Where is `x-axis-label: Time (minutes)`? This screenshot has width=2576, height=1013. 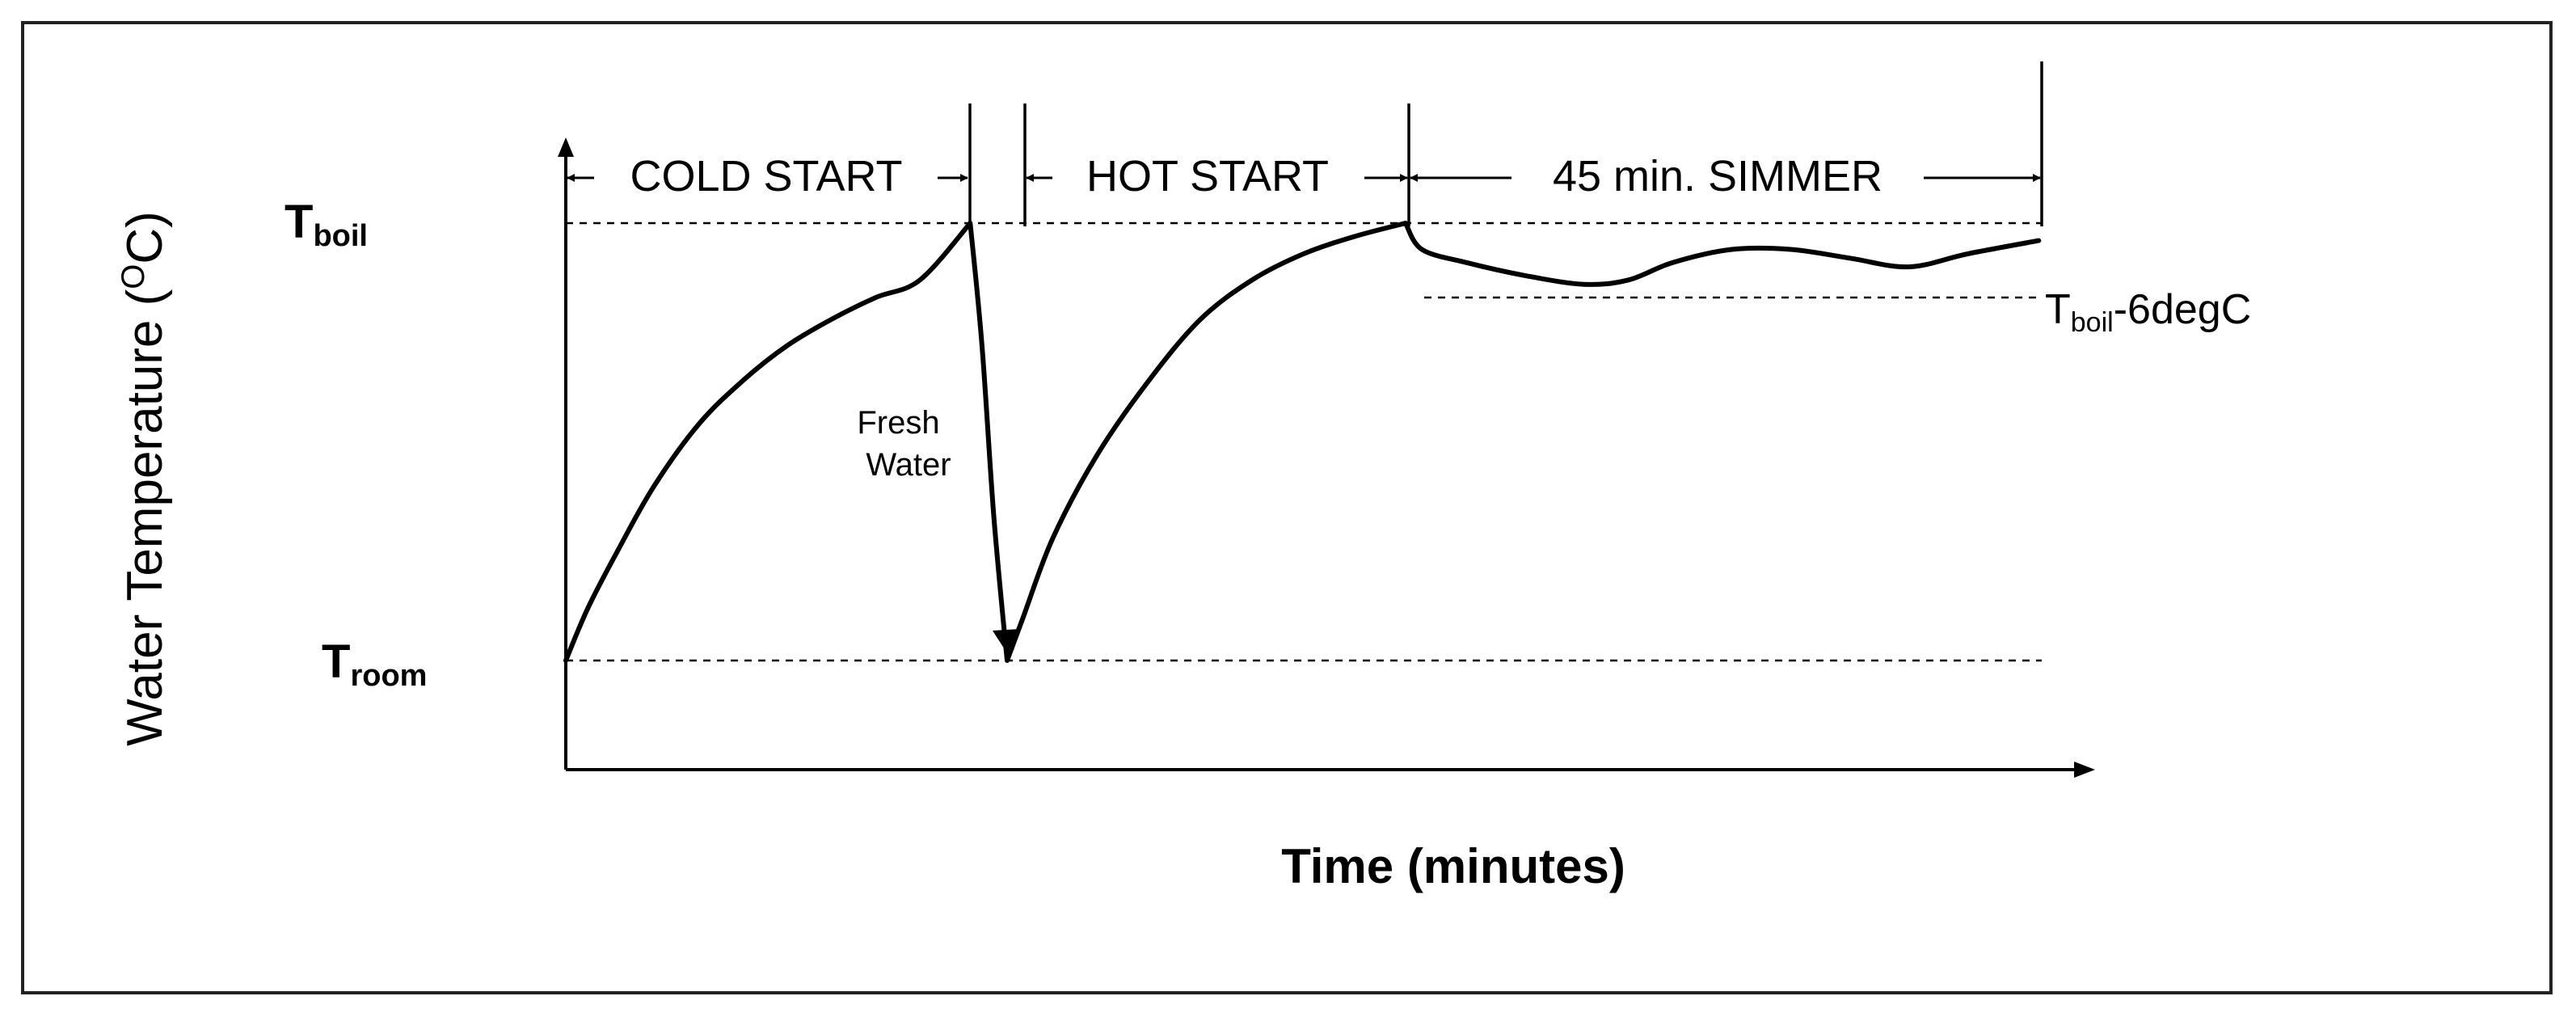
x-axis-label: Time (minutes) is located at coordinates (1453, 866).